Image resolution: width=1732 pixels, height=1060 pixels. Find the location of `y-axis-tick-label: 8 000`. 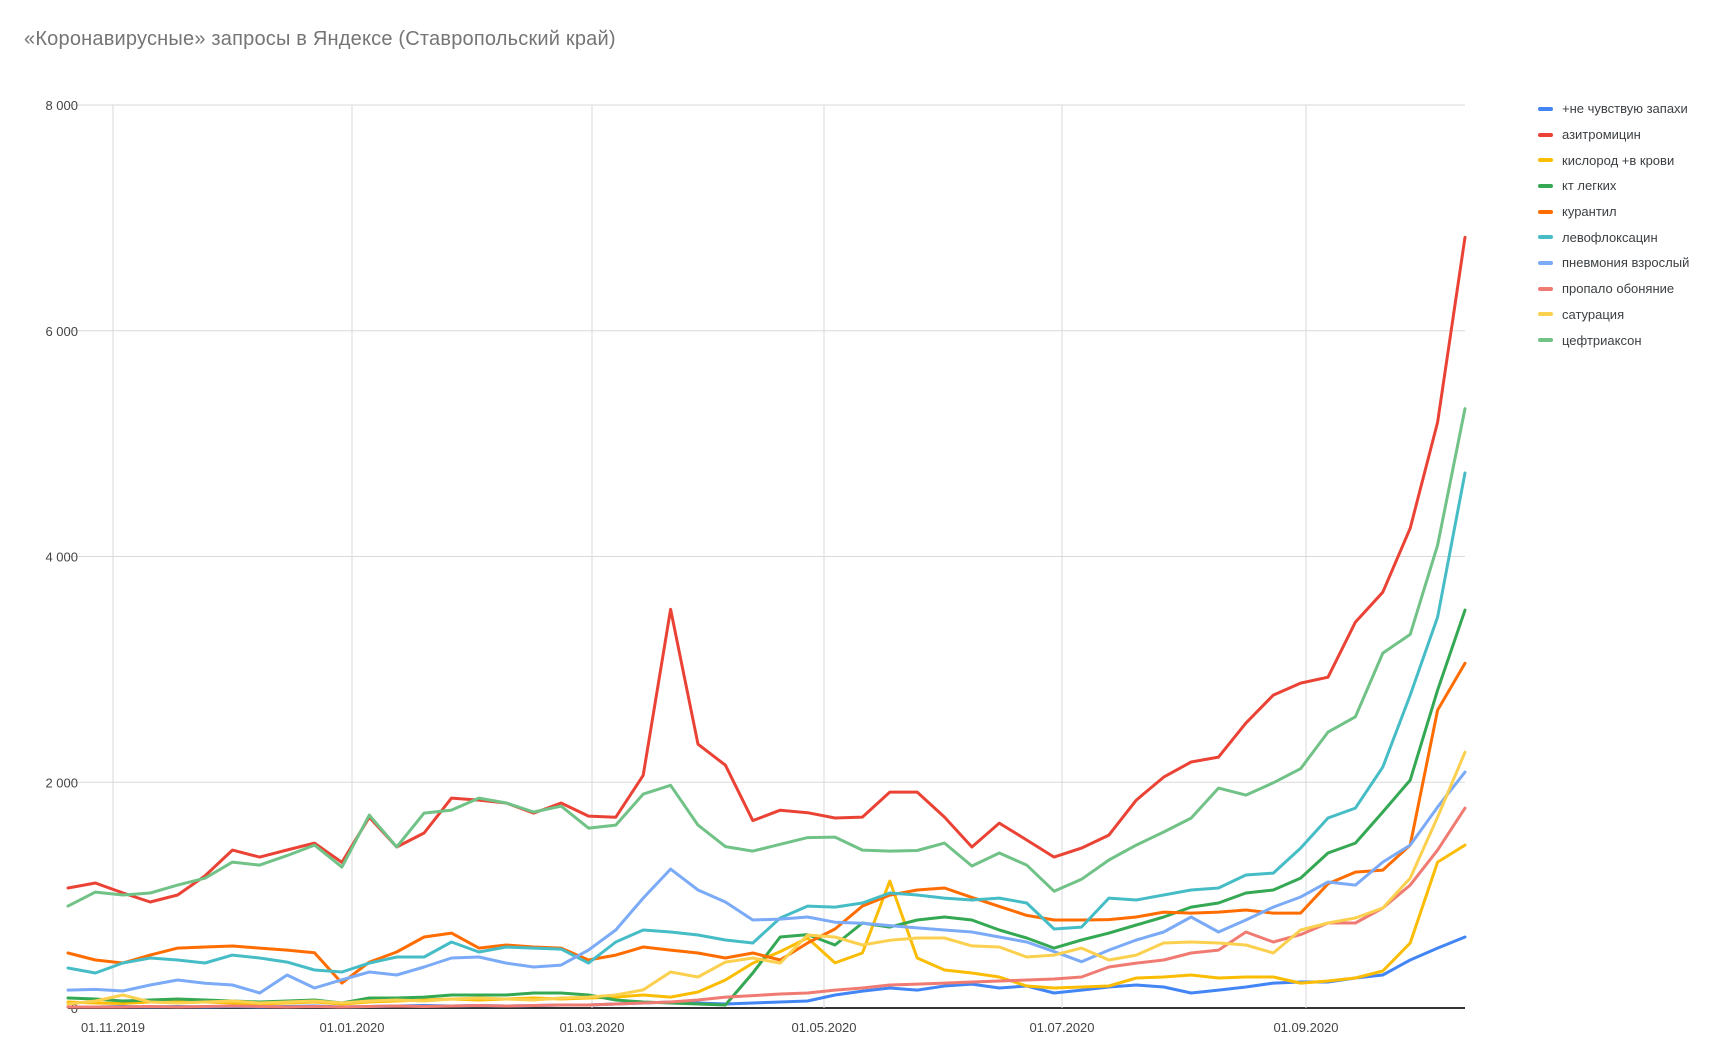

y-axis-tick-label: 8 000 is located at coordinates (61, 105).